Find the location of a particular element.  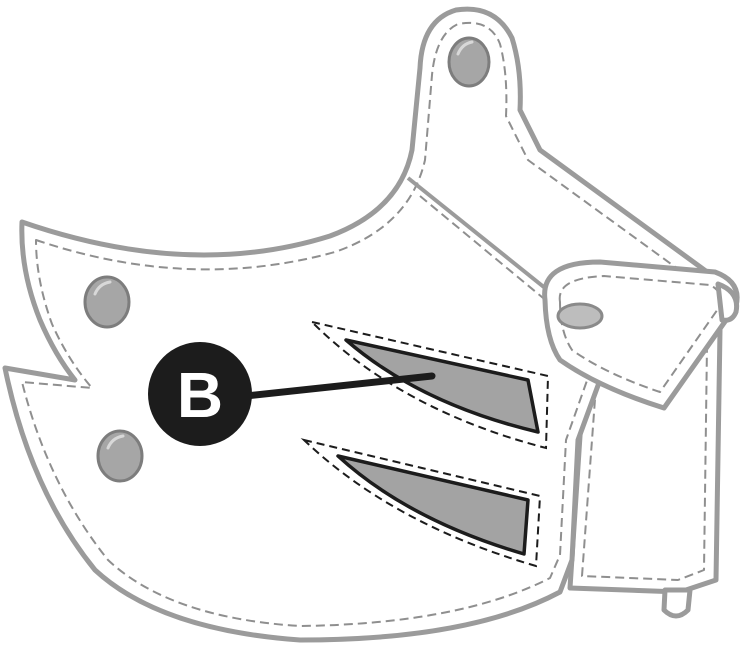

panel-seam-stitch is located at coordinates (490, 254).